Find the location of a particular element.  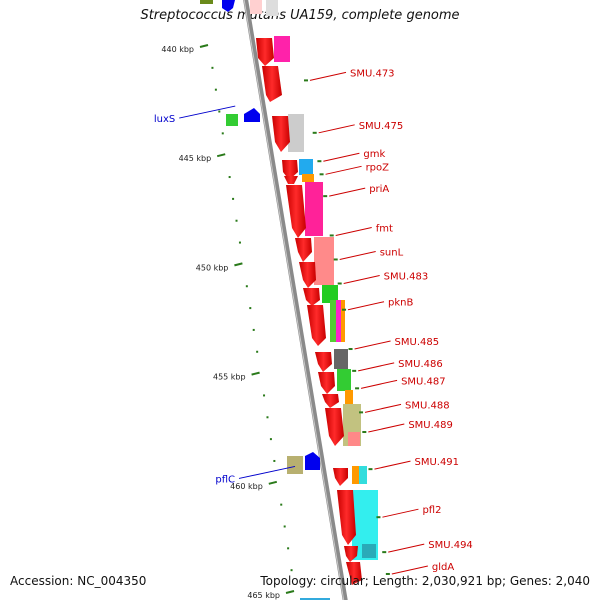

kbp-tick: 450 kbp is located at coordinates (219, 267).